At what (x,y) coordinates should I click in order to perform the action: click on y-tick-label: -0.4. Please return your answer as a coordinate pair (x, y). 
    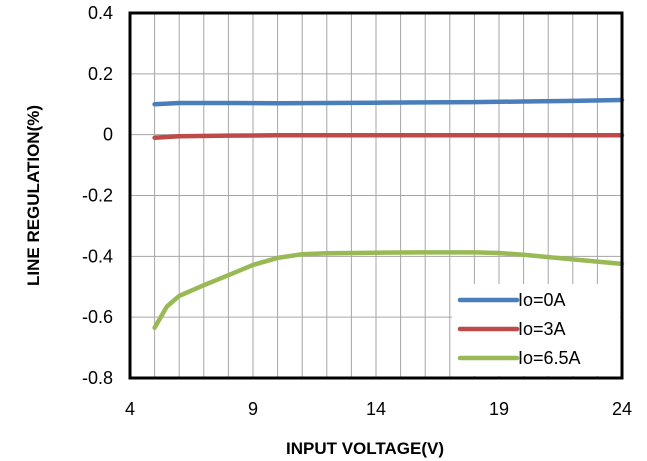
    Looking at the image, I should click on (97, 256).